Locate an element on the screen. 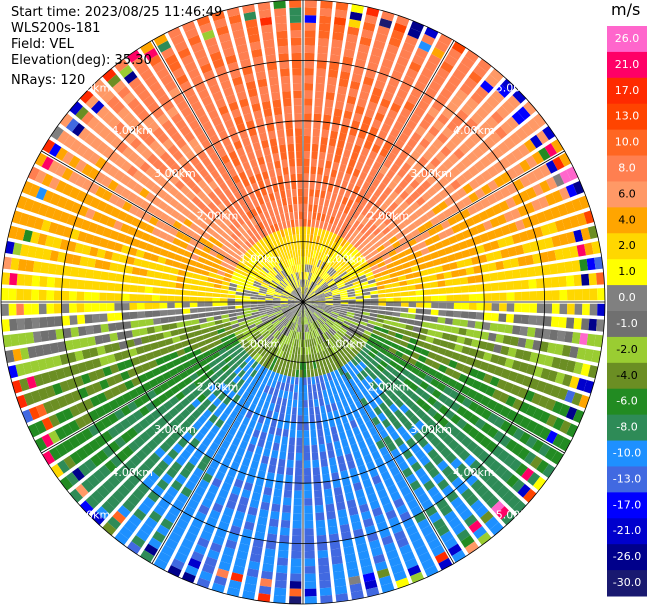 The height and width of the screenshot is (607, 647). ring-label: 1.00km is located at coordinates (346, 344).